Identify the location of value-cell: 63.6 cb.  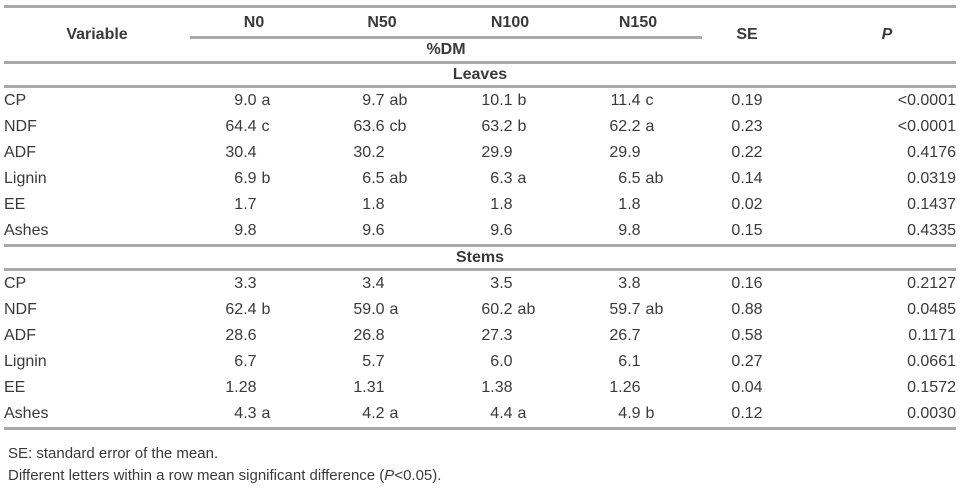
(382, 127).